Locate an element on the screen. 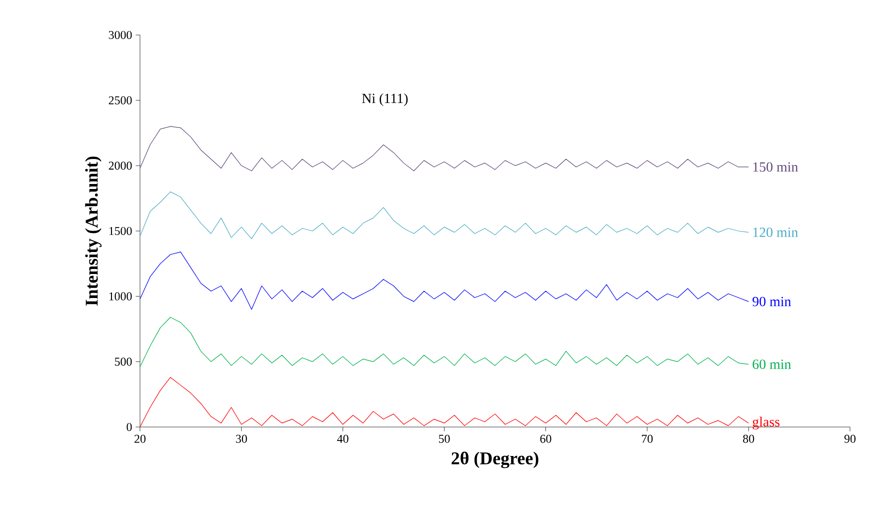  x-tick-label: 20 is located at coordinates (140, 438).